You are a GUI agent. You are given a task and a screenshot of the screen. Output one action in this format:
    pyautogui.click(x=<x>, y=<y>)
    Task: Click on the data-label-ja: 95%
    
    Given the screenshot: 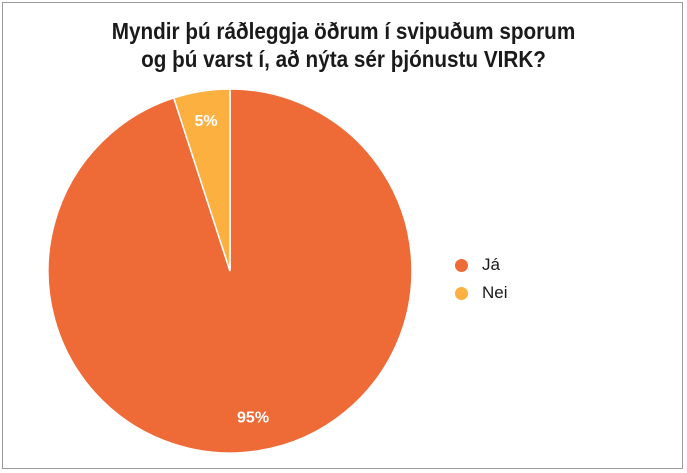 What is the action you would take?
    pyautogui.click(x=253, y=418)
    